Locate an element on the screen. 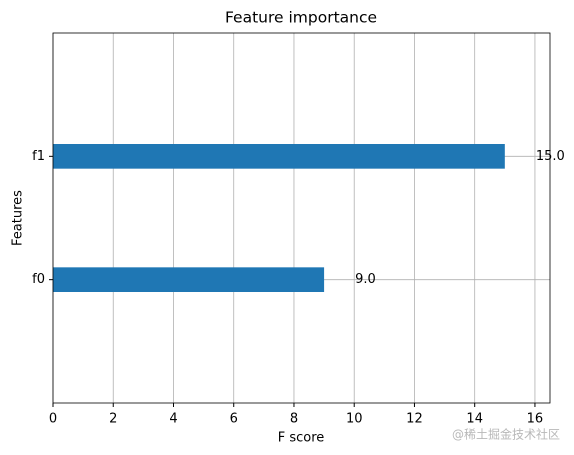 Image resolution: width=574 pixels, height=455 pixels. x-tick-label: 14 is located at coordinates (474, 419).